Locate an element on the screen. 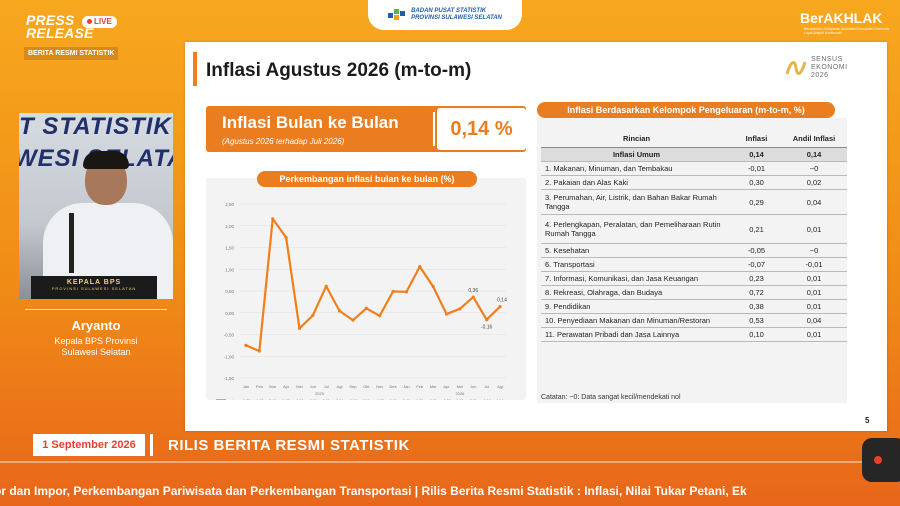  y-tick-label: -1,50 is located at coordinates (229, 378).